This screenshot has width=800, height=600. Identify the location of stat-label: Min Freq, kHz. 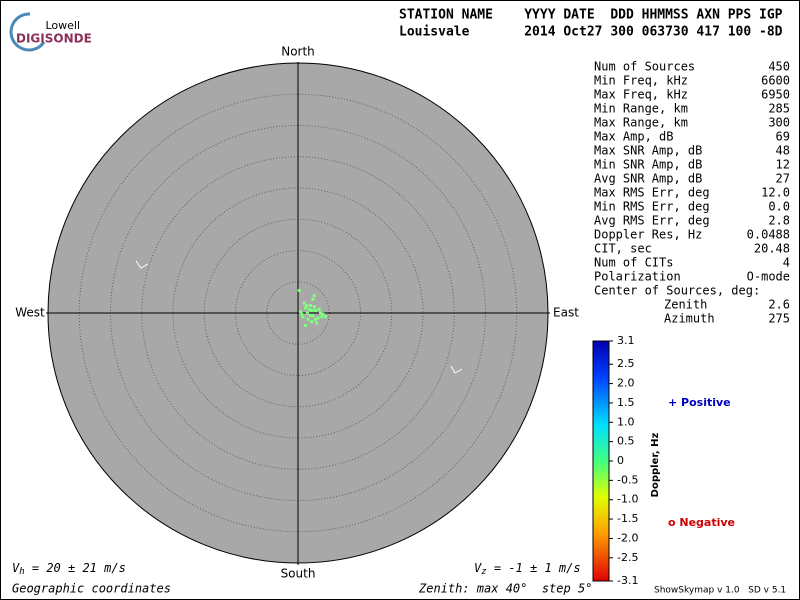
(641, 81).